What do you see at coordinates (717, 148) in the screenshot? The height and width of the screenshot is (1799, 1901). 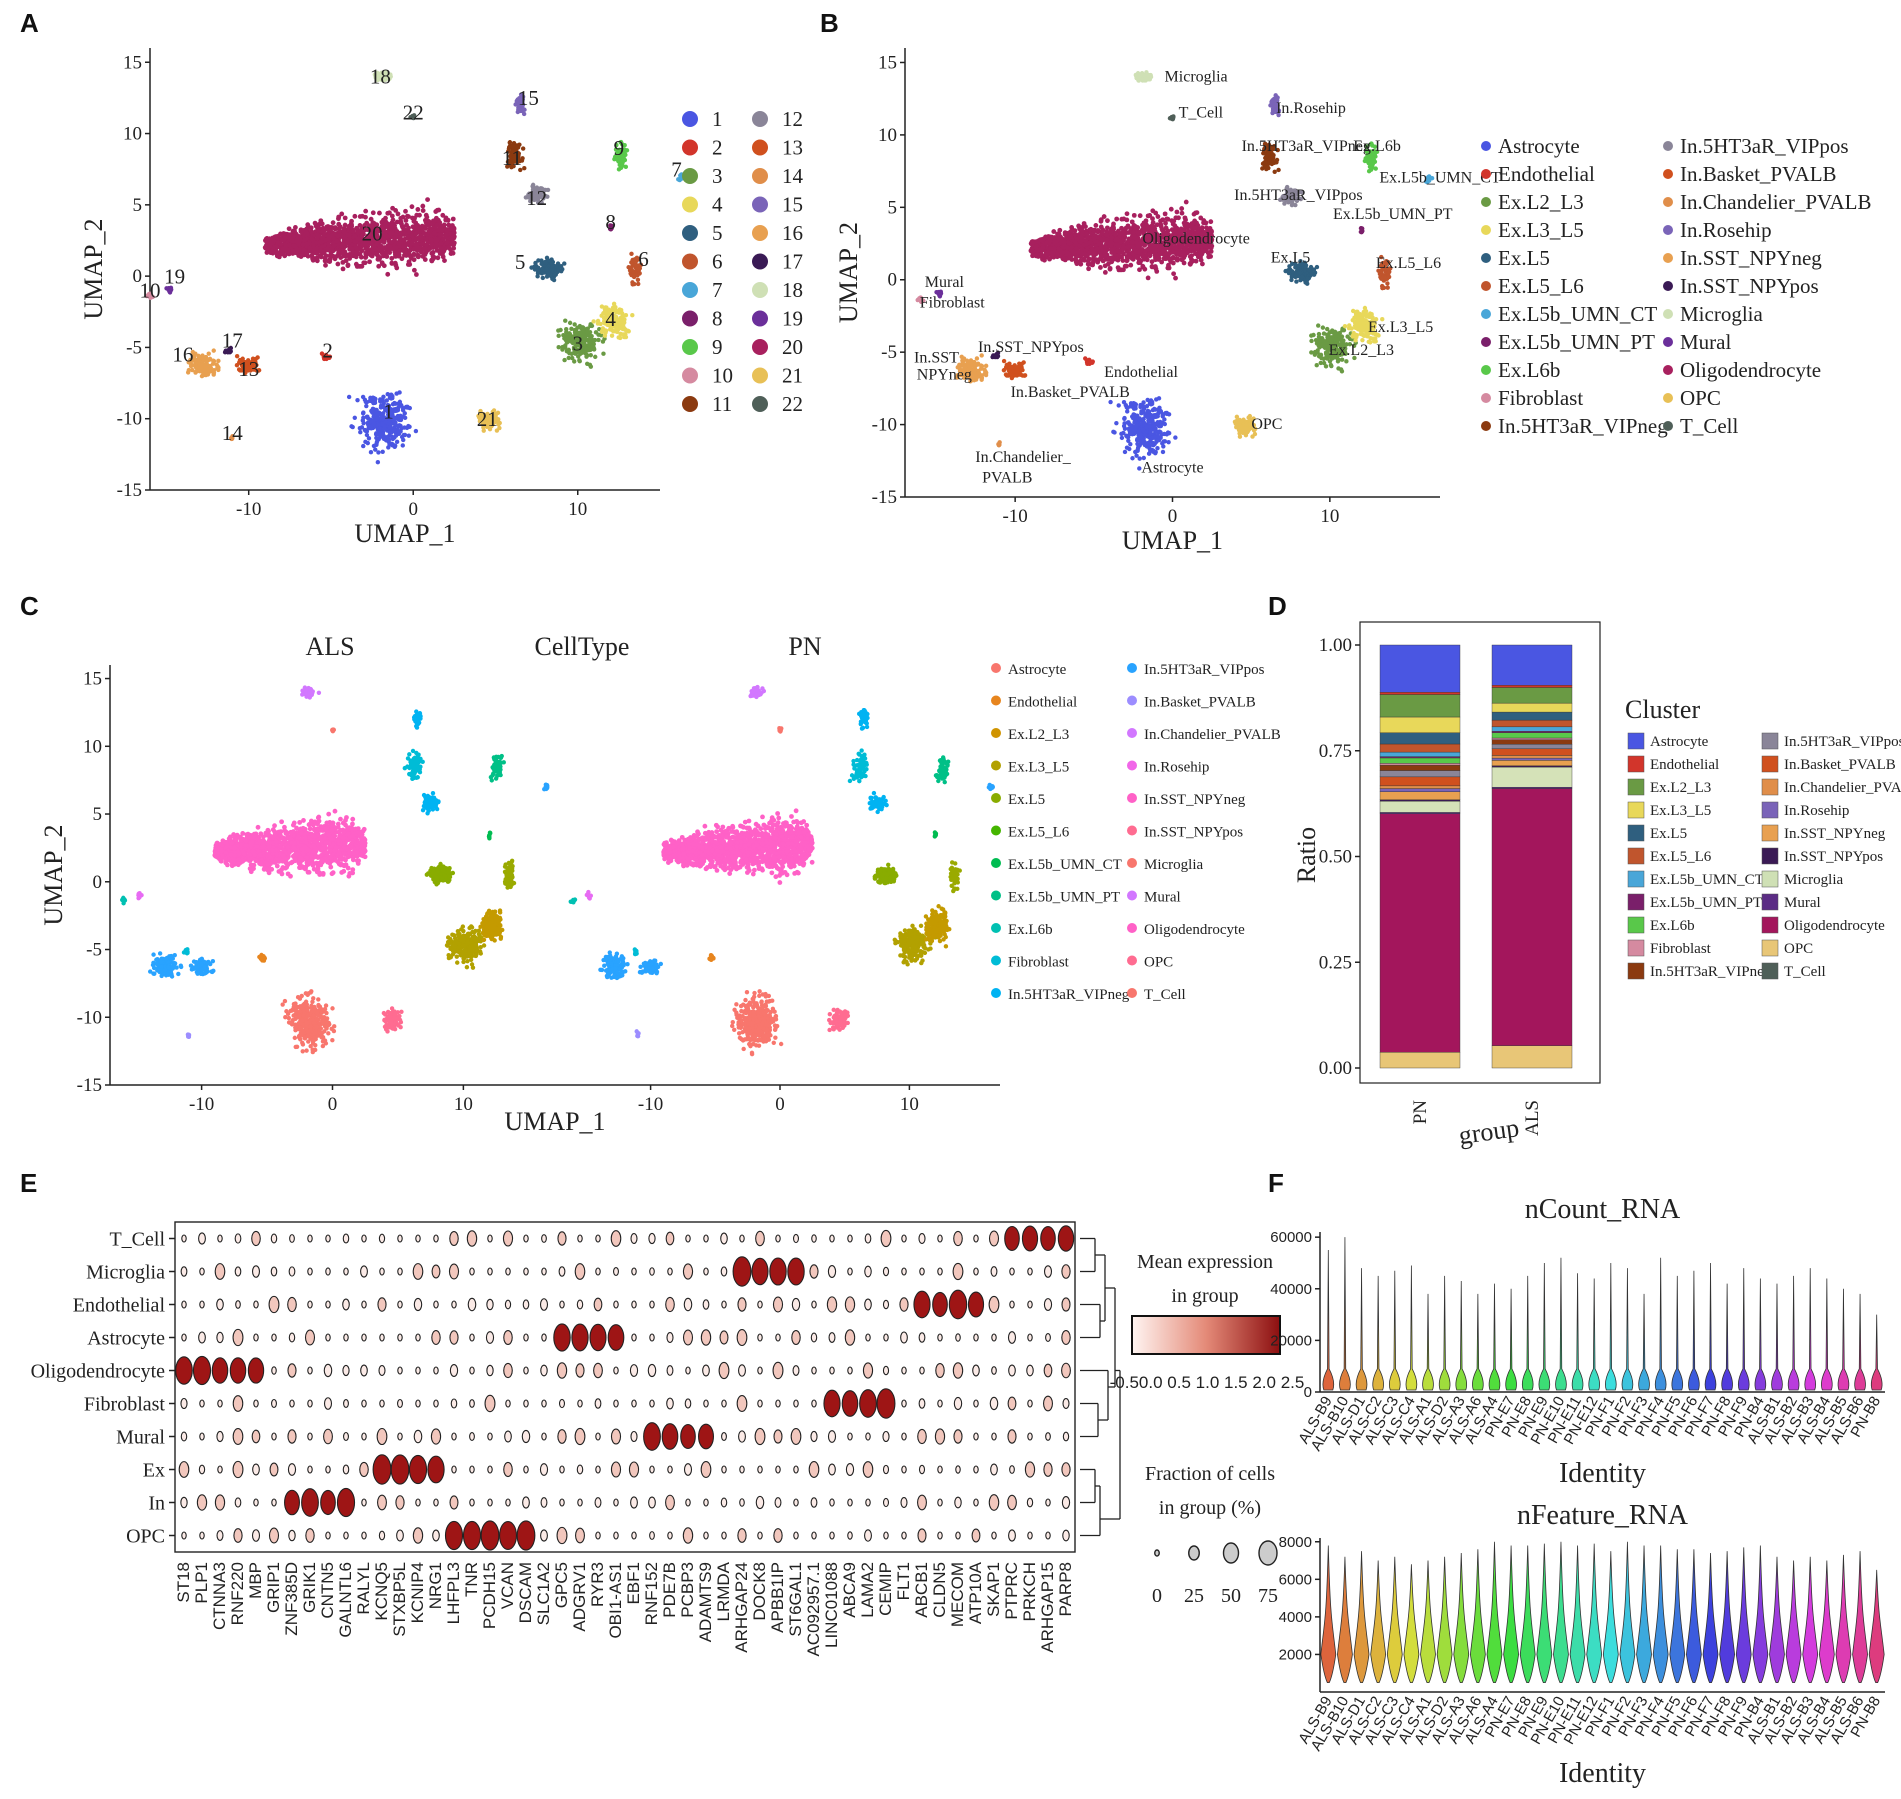 I see `a-legend-label: 2` at bounding box center [717, 148].